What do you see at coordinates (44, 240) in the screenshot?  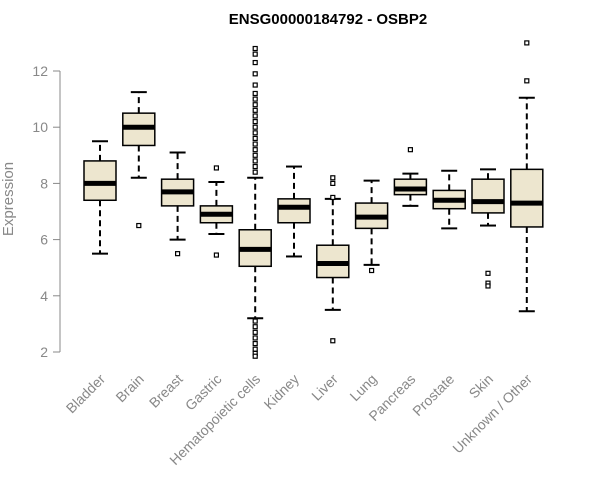 I see `y-tick-label: 6` at bounding box center [44, 240].